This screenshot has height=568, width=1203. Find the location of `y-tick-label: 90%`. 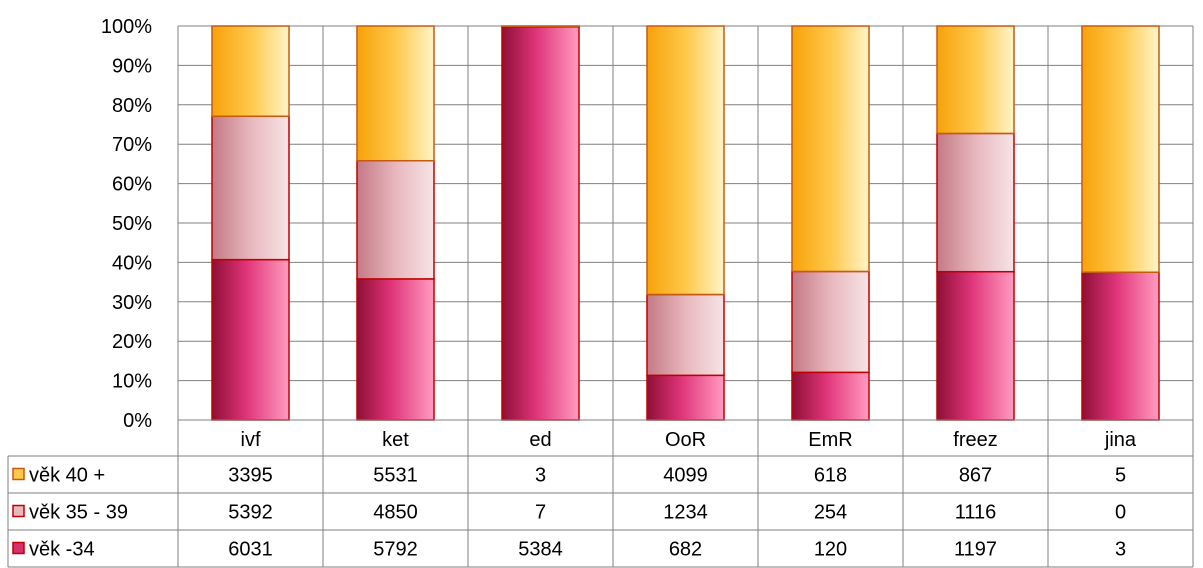

y-tick-label: 90% is located at coordinates (132, 66).